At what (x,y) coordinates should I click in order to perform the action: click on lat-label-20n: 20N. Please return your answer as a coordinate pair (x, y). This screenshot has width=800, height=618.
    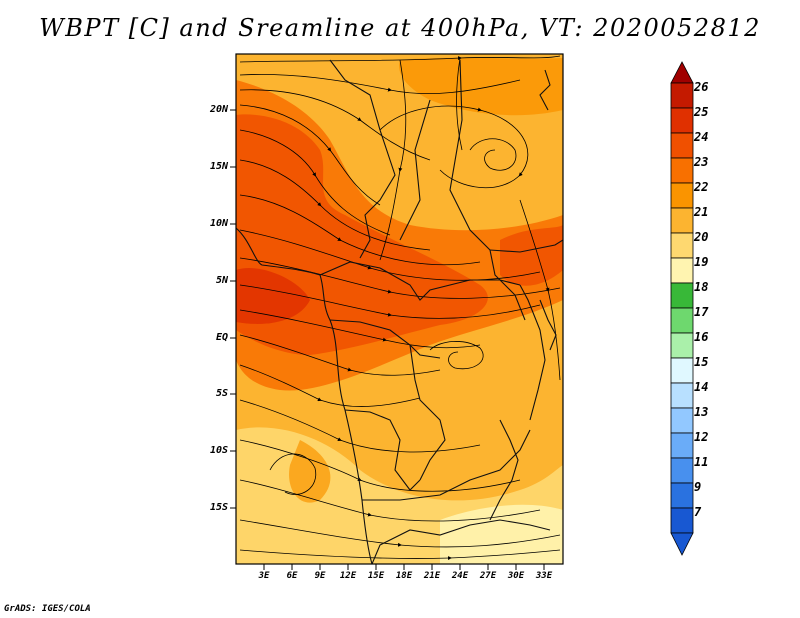
    Looking at the image, I should click on (218, 109).